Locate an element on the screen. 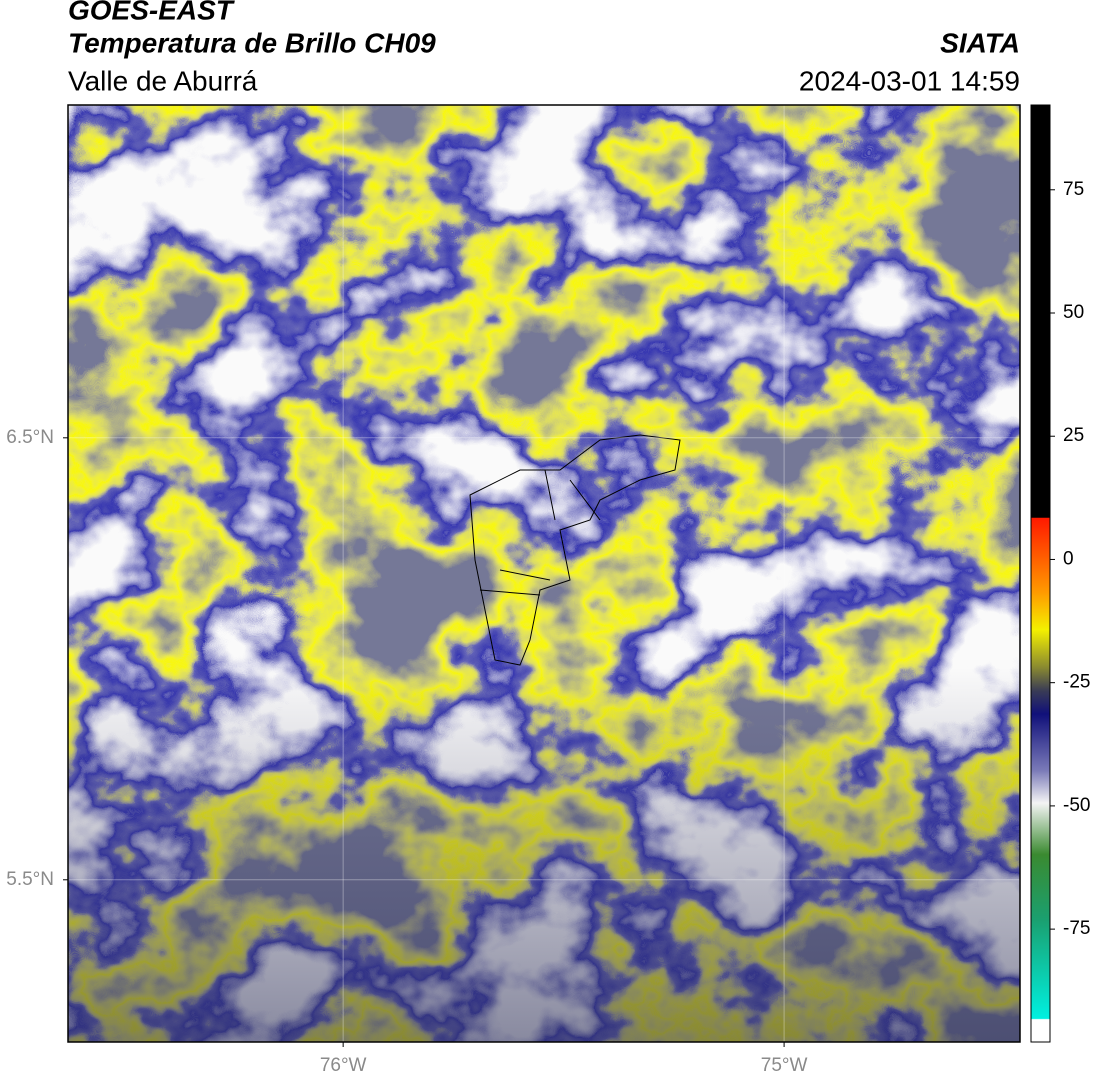 This screenshot has width=1094, height=1083. colorbar-tick-label: 0 is located at coordinates (1068, 558).